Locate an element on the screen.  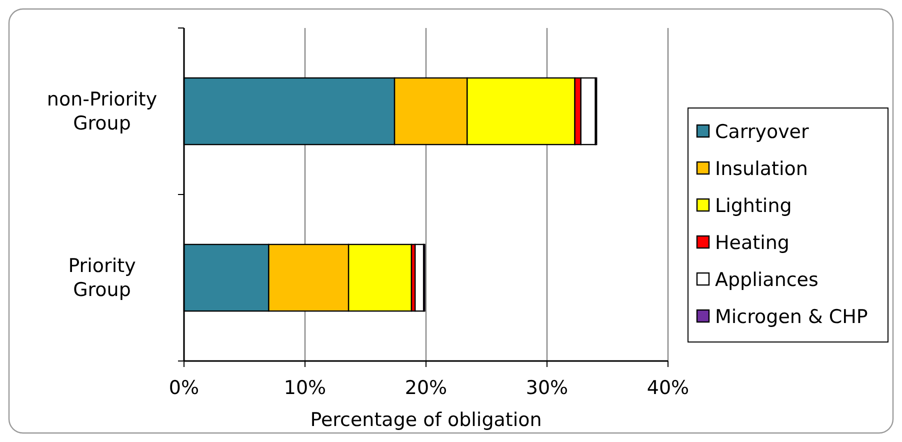
legend-label: Heating is located at coordinates (752, 243).